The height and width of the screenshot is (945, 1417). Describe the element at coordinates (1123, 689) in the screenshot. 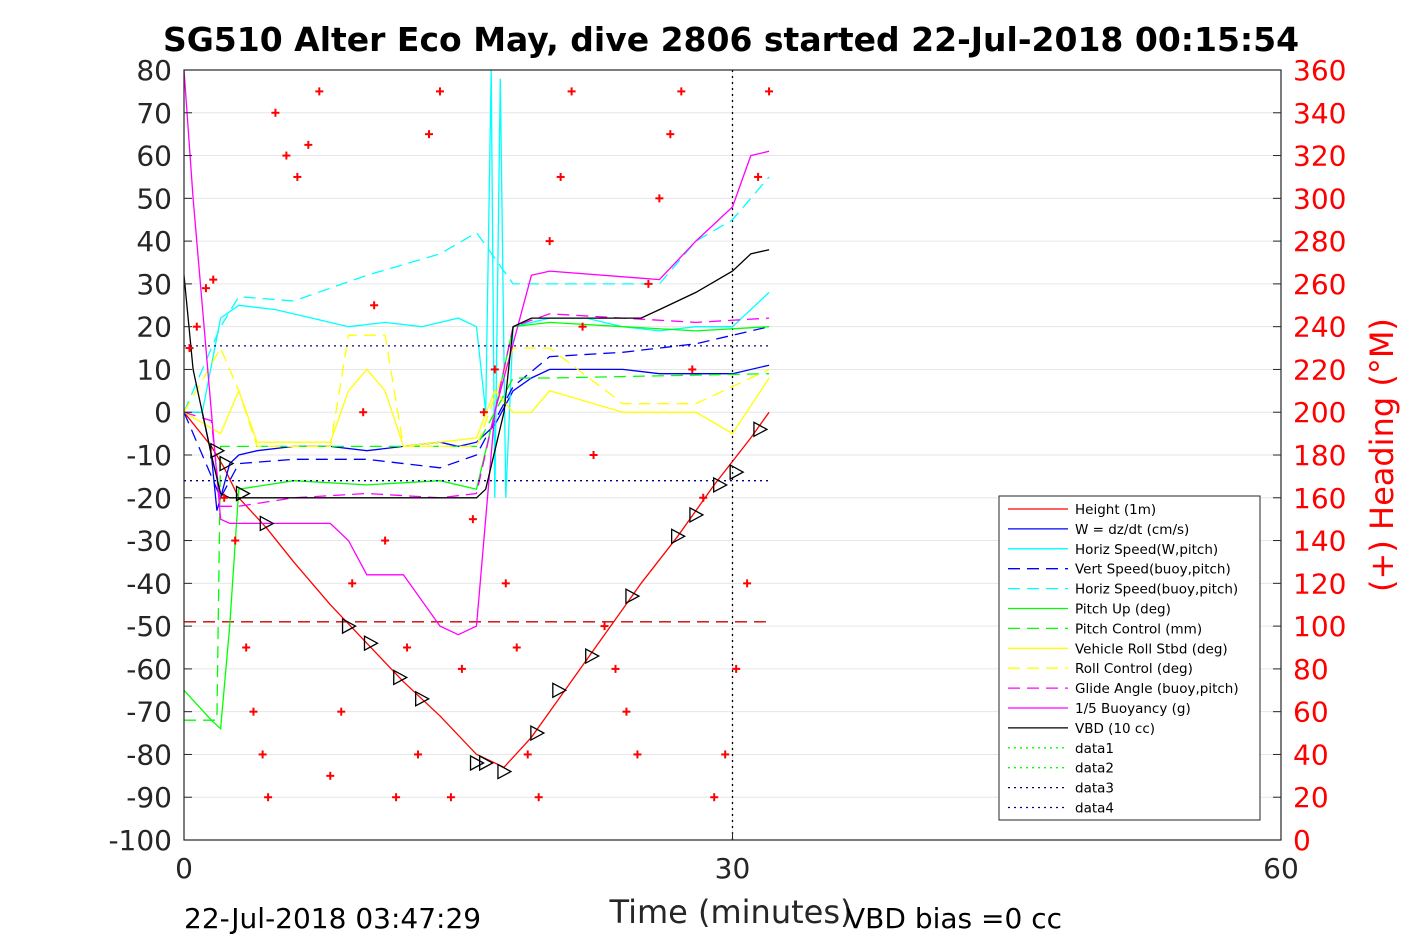

I see `legend-item: Glide Angle (buoy,pitch)` at that location.